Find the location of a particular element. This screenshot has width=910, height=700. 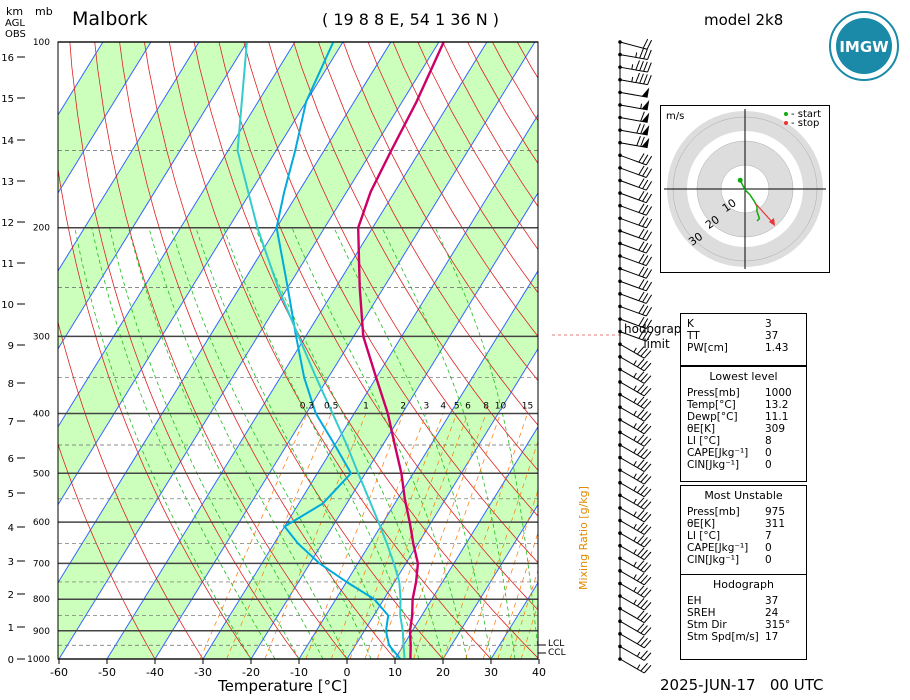

x-axis-title: Temperature [°C] is located at coordinates (283, 686).